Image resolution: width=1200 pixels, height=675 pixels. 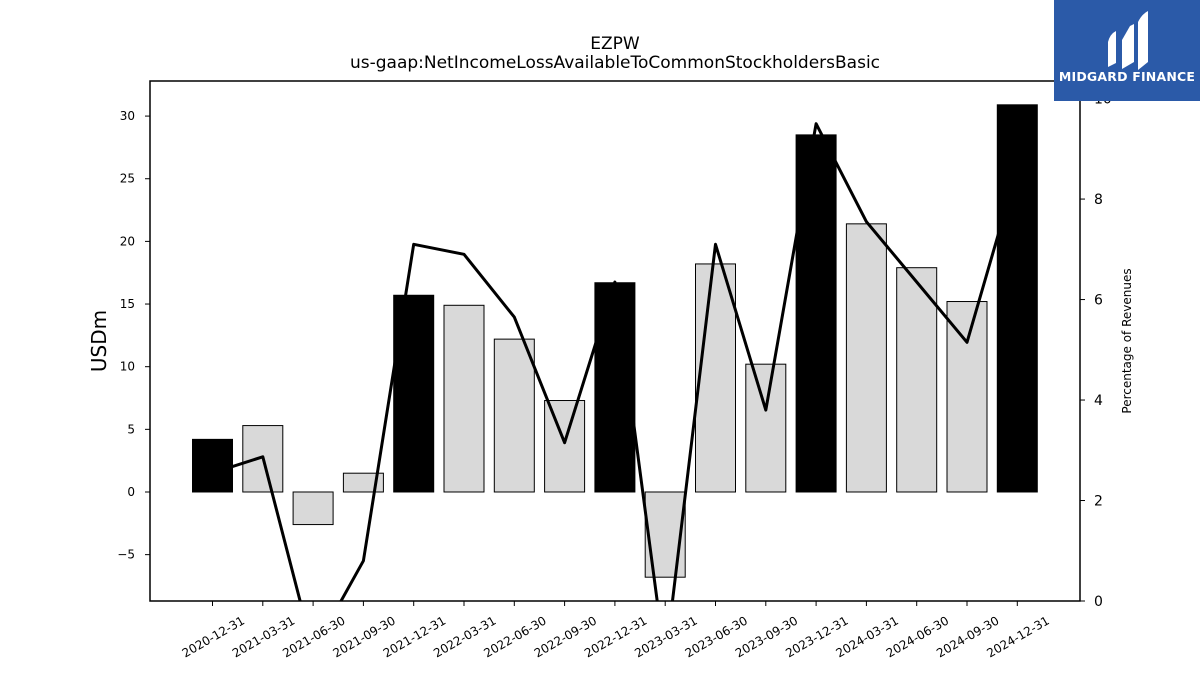 I want to click on y-tick-label: −5, so click(x=126, y=555).